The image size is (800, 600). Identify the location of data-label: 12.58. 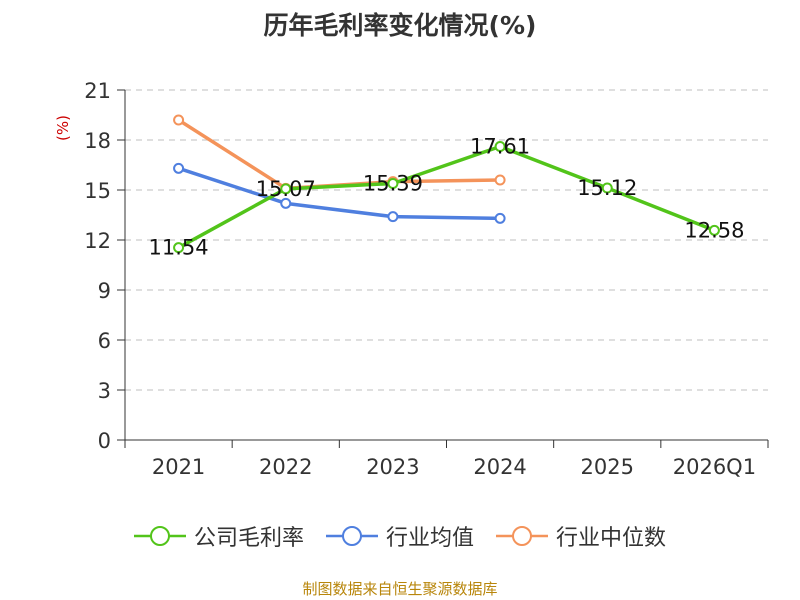
(714, 230).